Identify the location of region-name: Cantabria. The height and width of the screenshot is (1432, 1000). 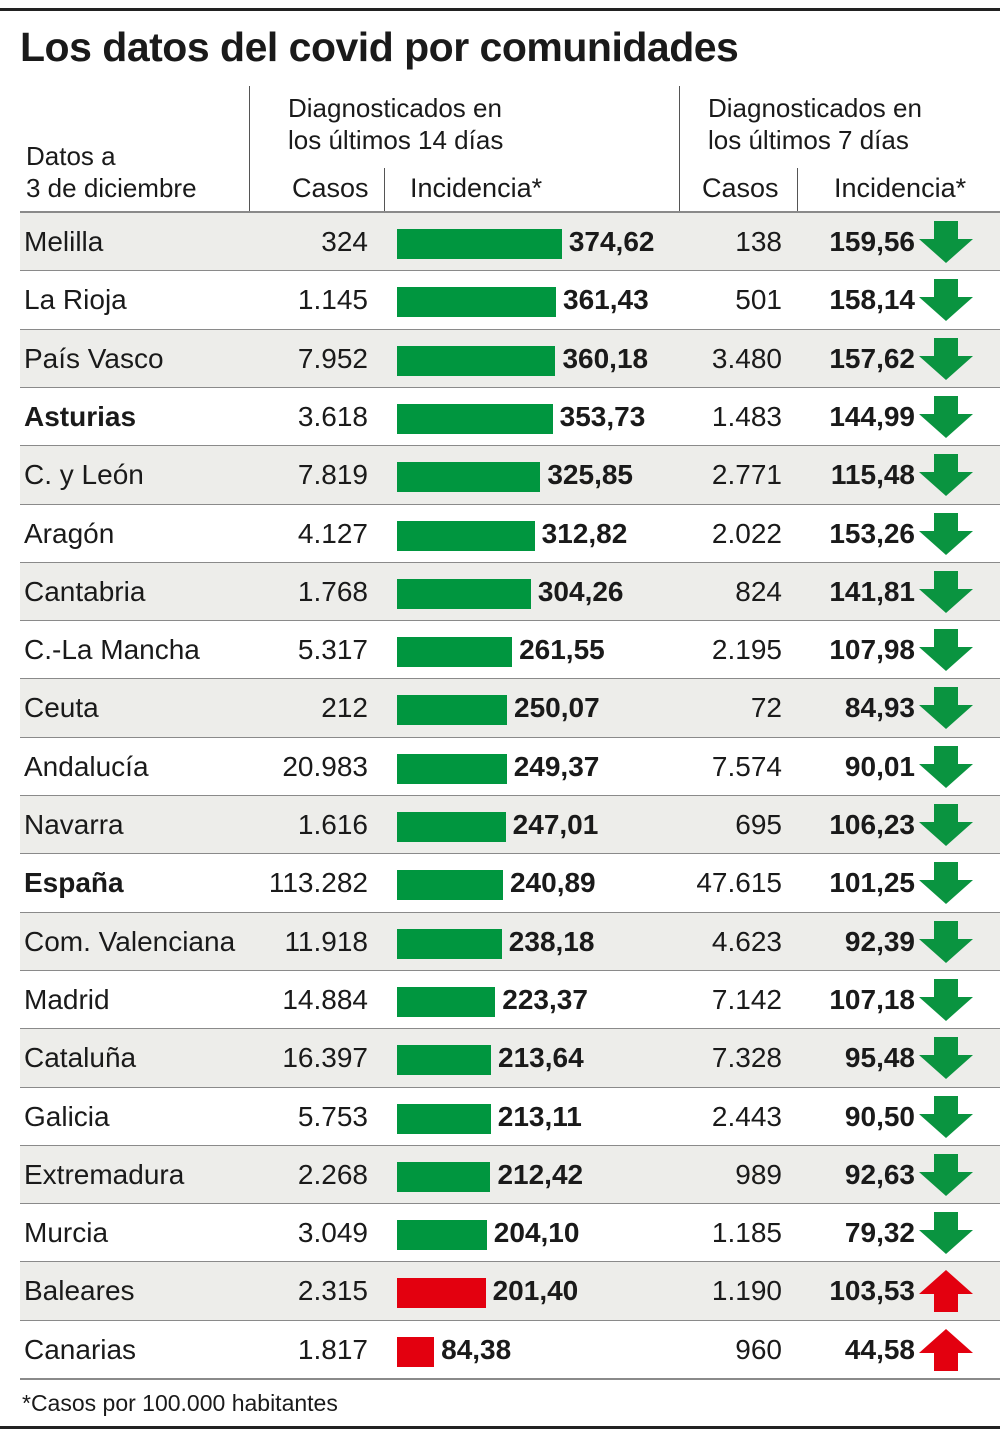
(85, 591).